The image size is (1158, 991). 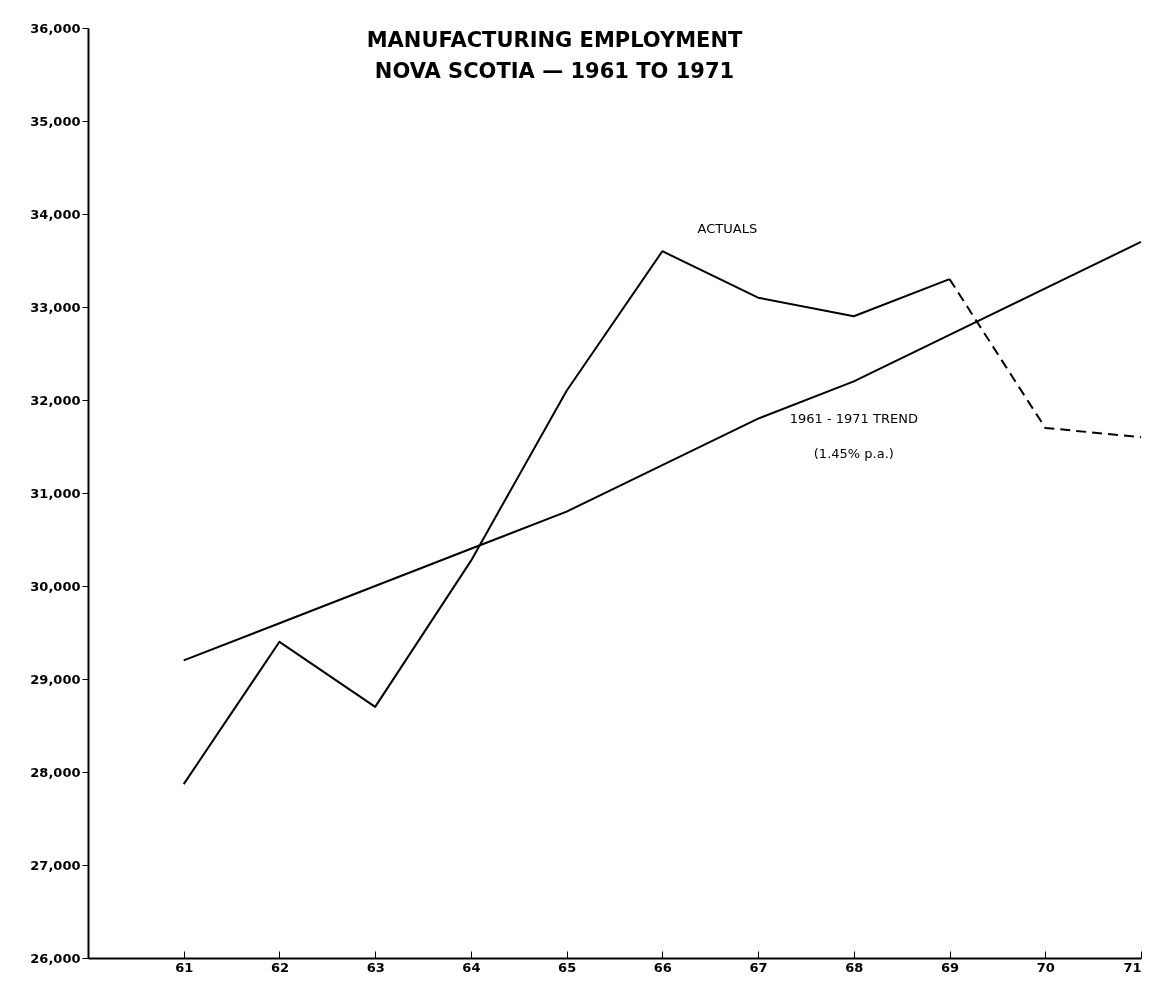 I want to click on y-tick-label: 36,000, so click(x=55, y=28).